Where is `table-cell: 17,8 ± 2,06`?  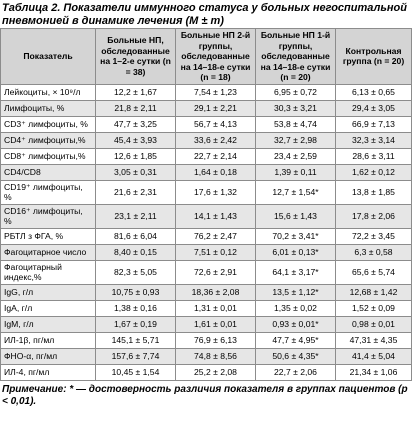
table-cell: 17,8 ± 2,06 is located at coordinates (373, 216).